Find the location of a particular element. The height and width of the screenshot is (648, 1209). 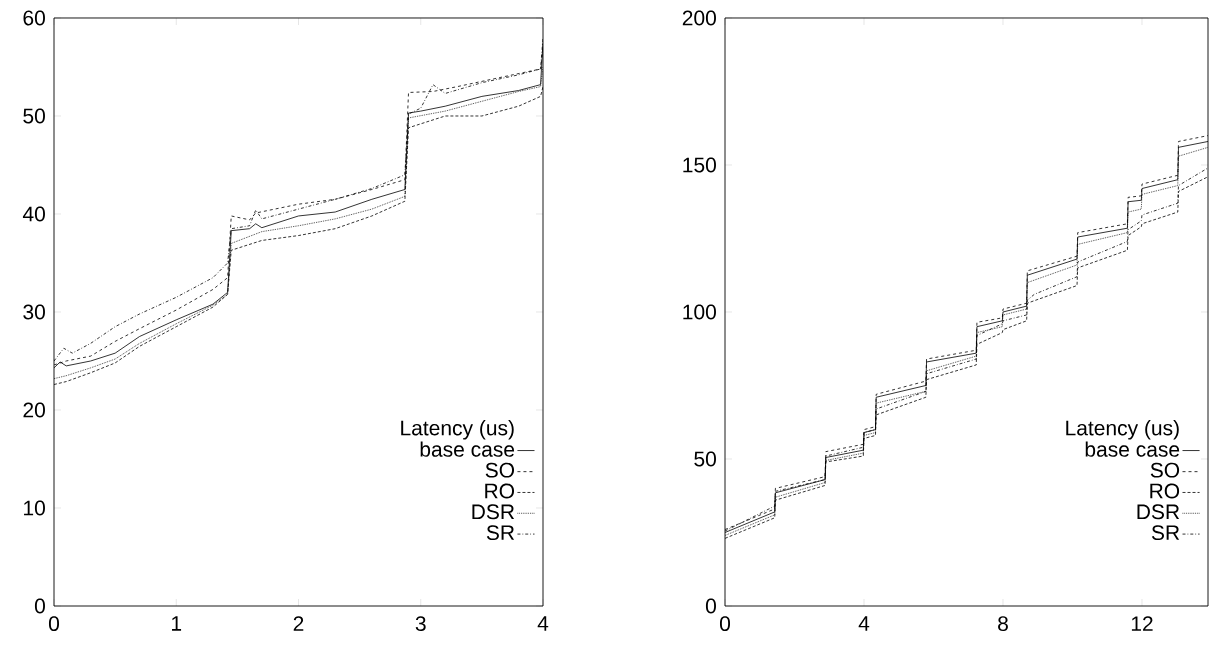

y-tick-label: 10 is located at coordinates (34, 508).